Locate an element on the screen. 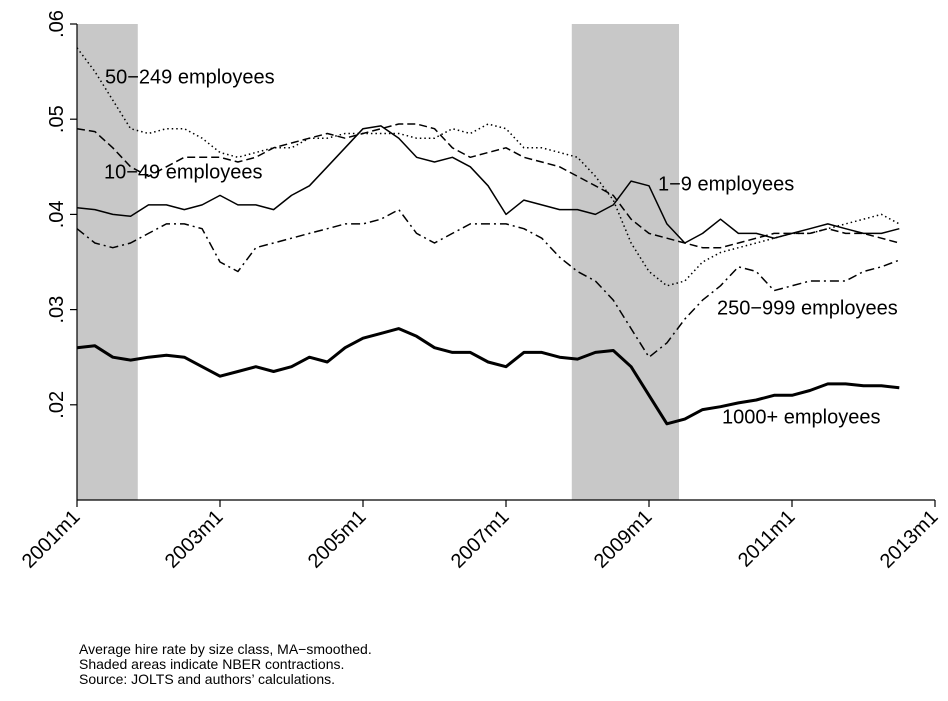 The width and height of the screenshot is (948, 701). series-label: 50−249 employees is located at coordinates (190, 77).